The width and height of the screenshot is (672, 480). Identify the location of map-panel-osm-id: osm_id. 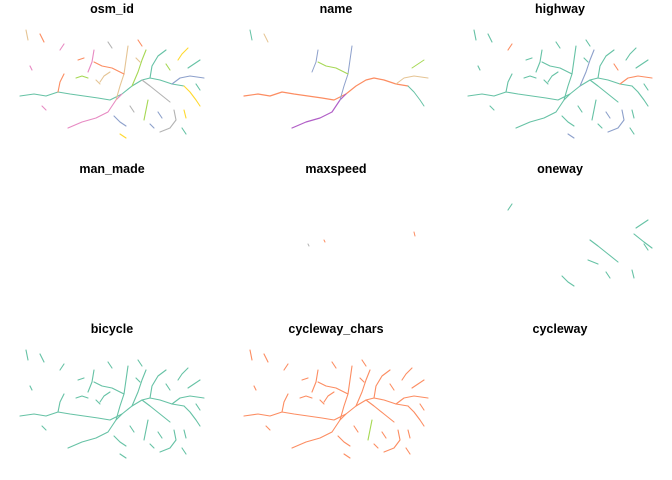
(112, 80).